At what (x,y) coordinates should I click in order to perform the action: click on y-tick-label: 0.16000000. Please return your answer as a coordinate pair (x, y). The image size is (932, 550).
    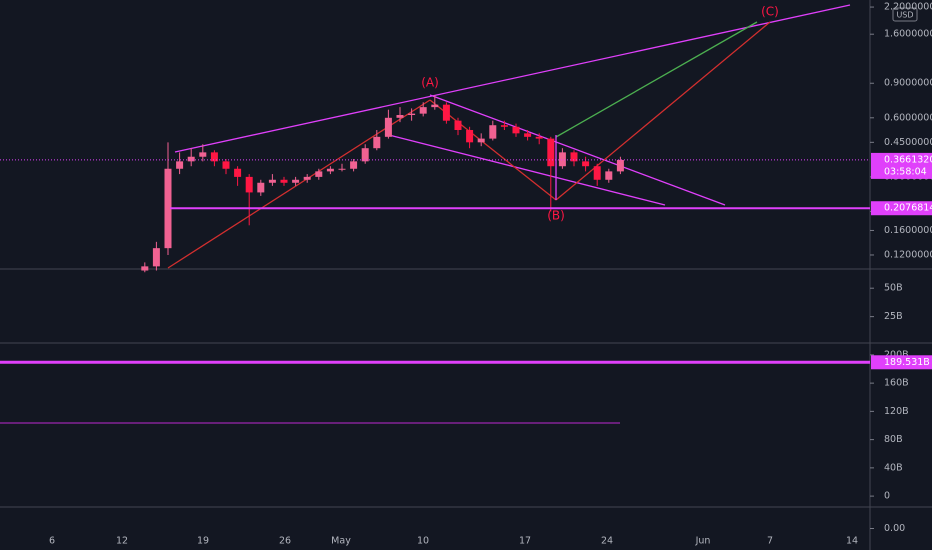
    Looking at the image, I should click on (908, 230).